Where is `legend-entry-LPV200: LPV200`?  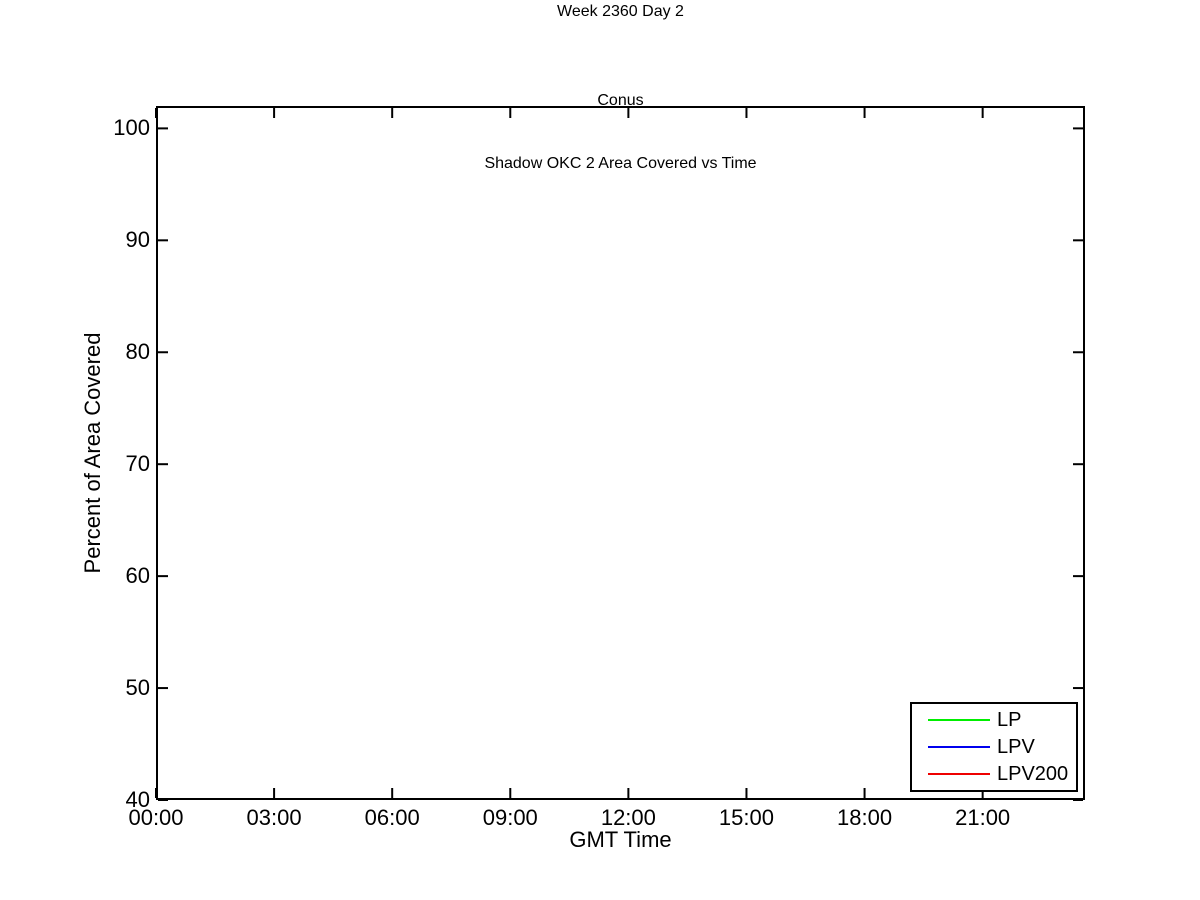
legend-entry-LPV200: LPV200 is located at coordinates (1002, 774).